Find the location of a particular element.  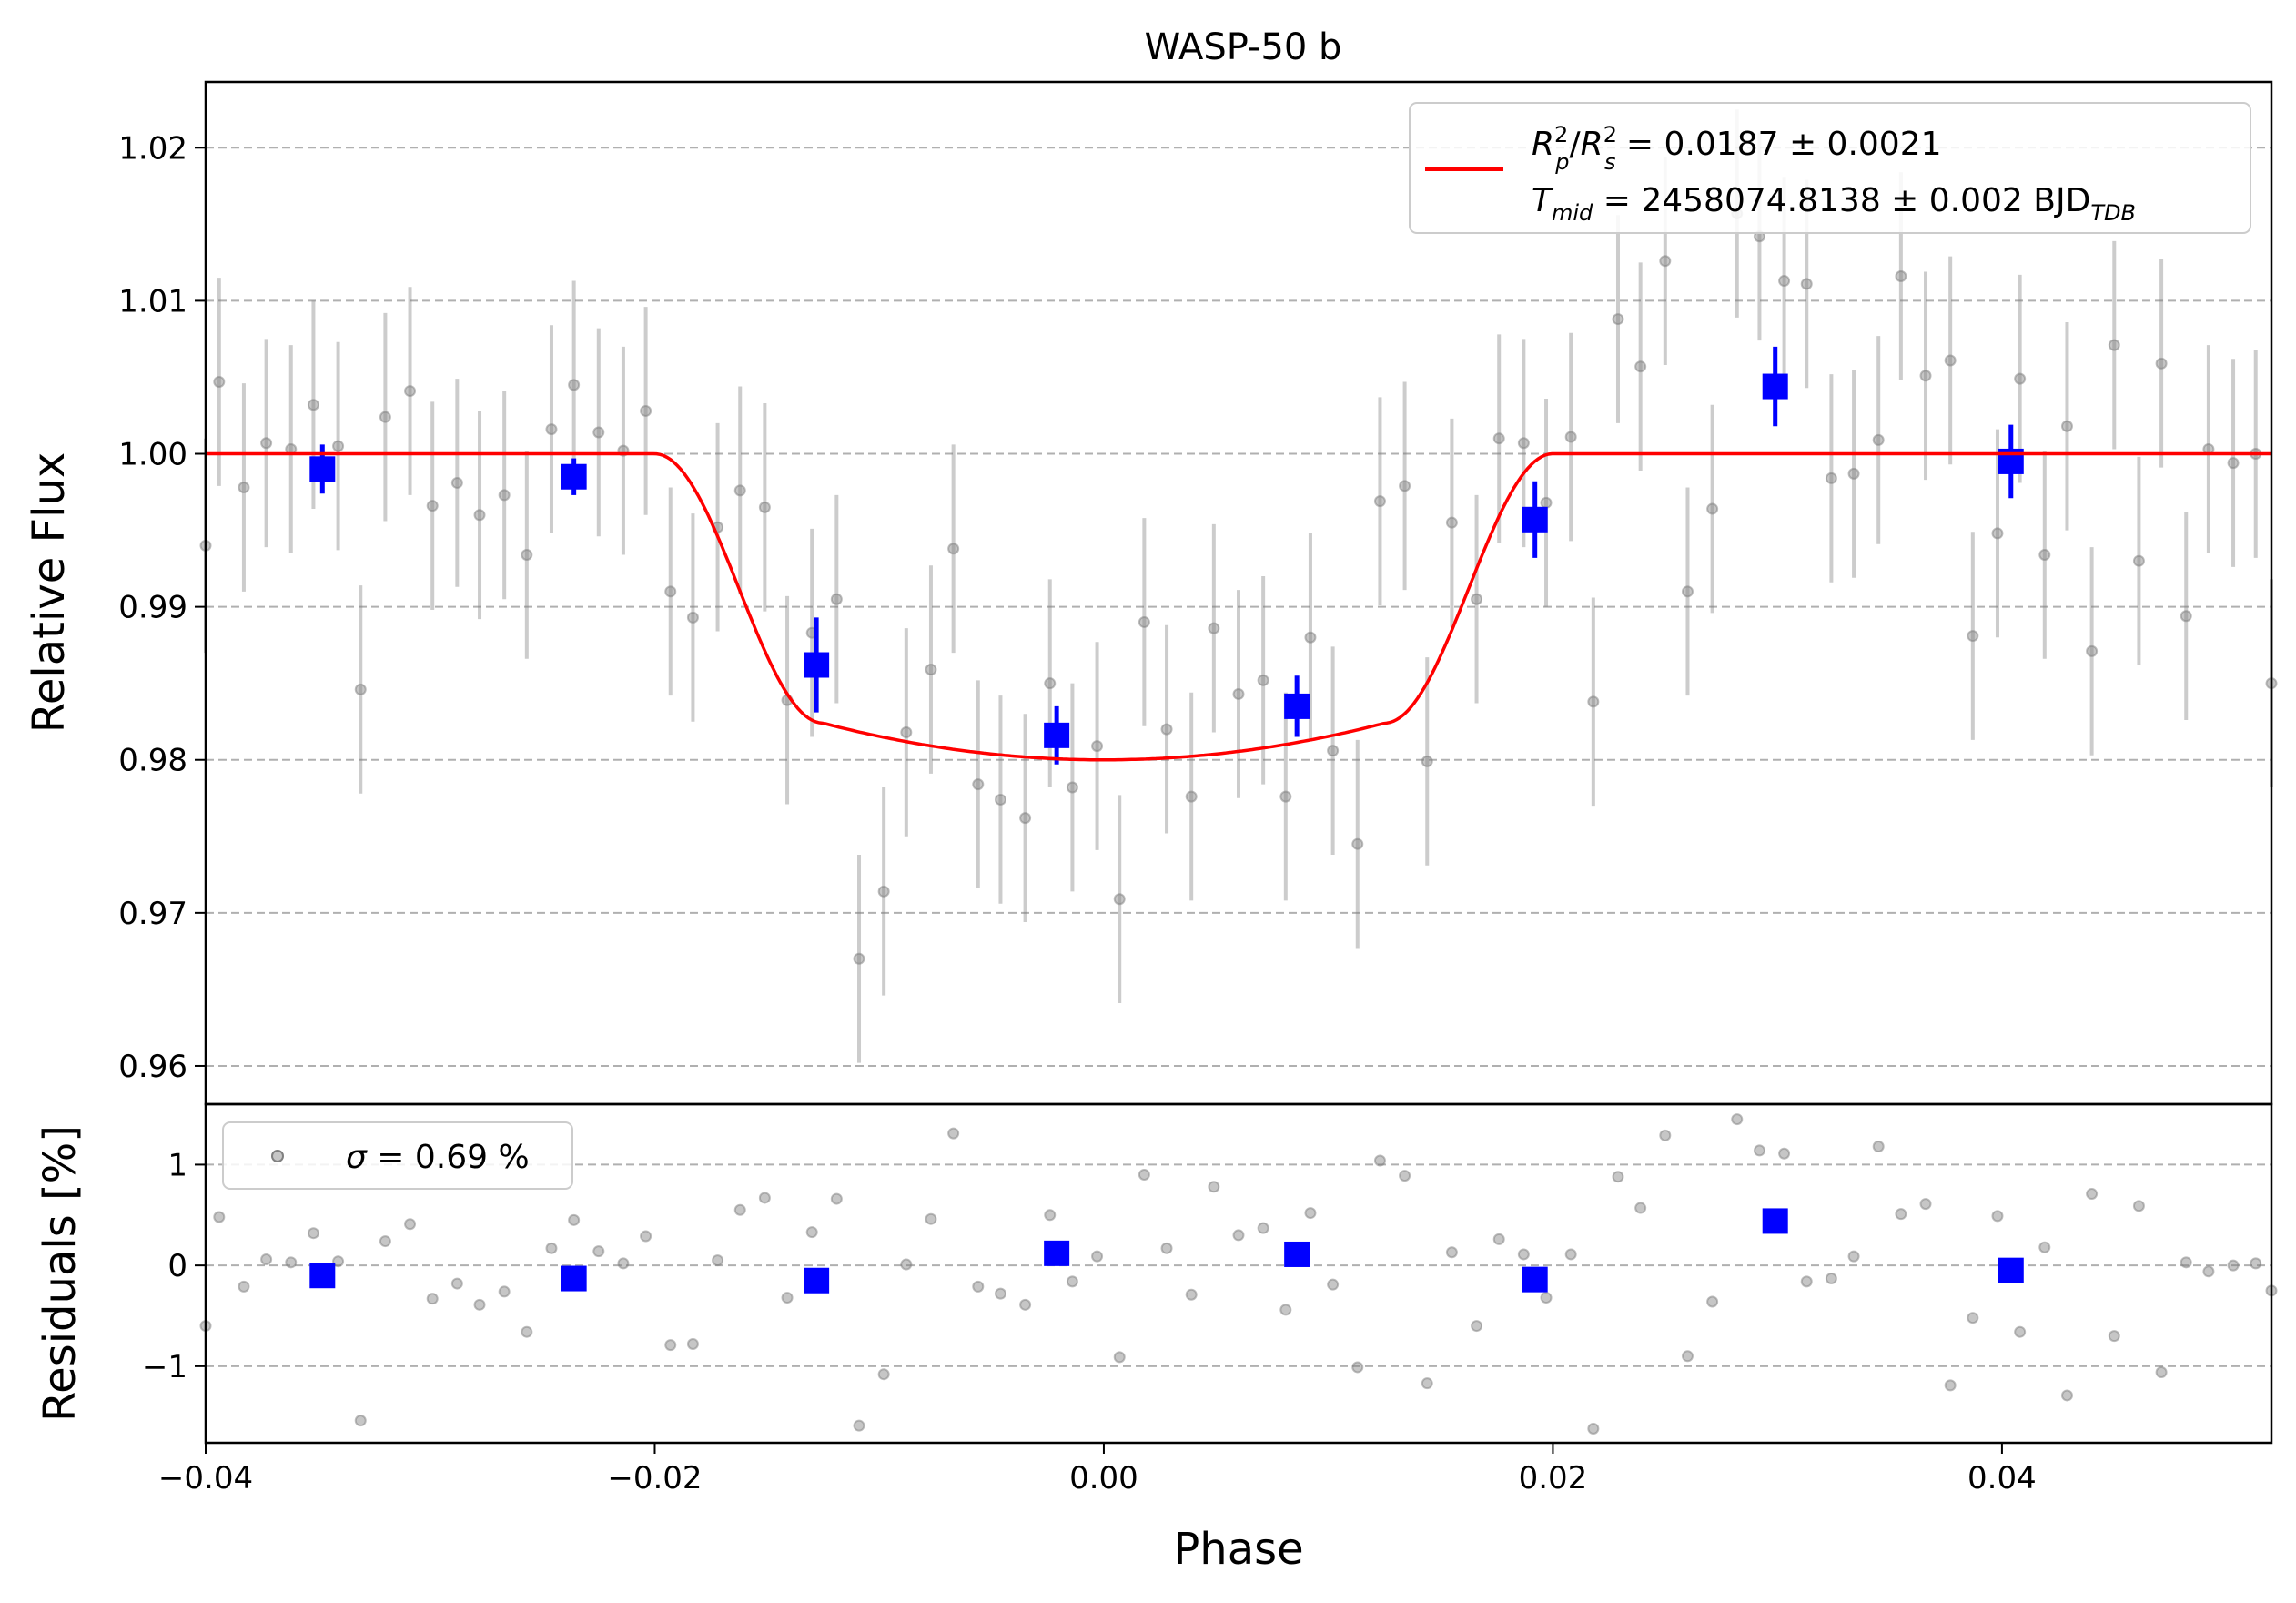

residual-legend: σ = 0.69 % is located at coordinates (398, 1155).